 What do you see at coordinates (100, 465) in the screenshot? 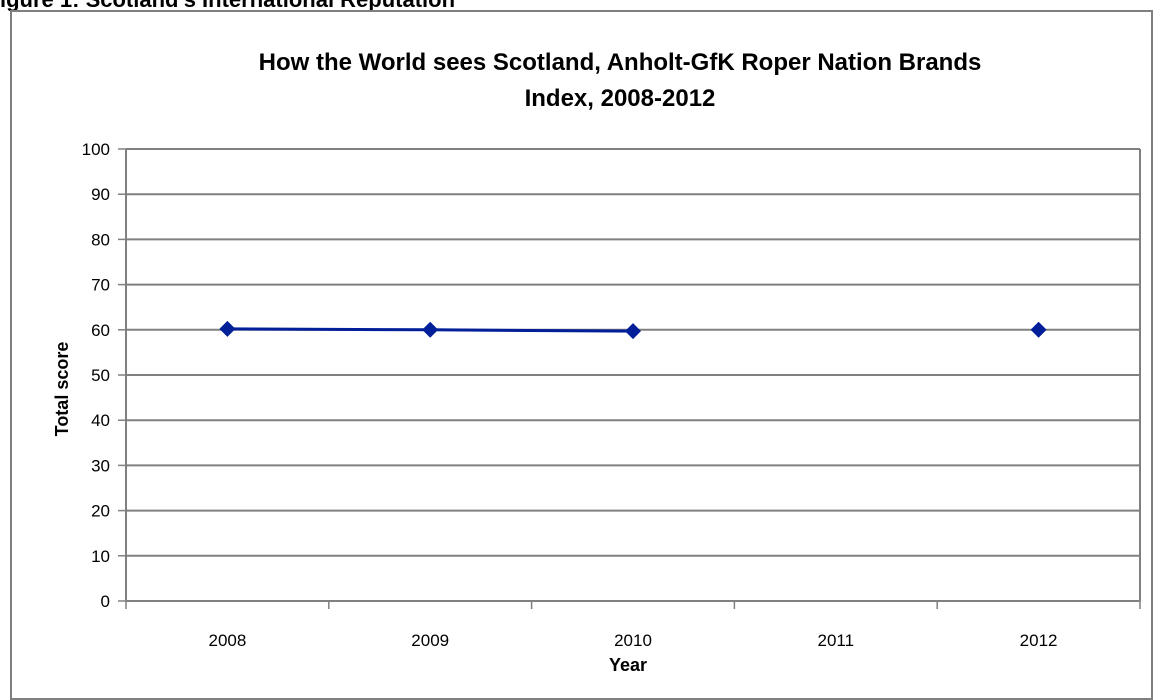
I see `y-tick-label: 30` at bounding box center [100, 465].